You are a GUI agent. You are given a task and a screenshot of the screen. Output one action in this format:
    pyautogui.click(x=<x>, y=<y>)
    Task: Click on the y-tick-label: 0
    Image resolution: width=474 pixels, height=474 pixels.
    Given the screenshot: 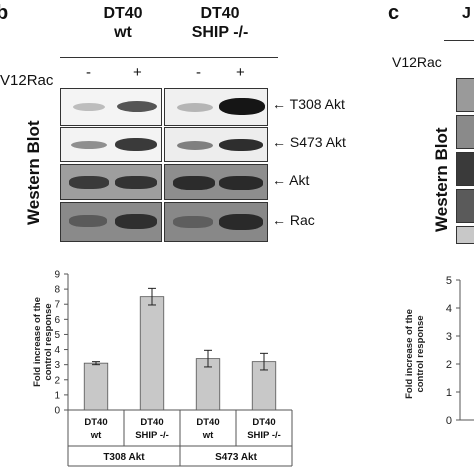 What is the action you would take?
    pyautogui.click(x=57, y=411)
    